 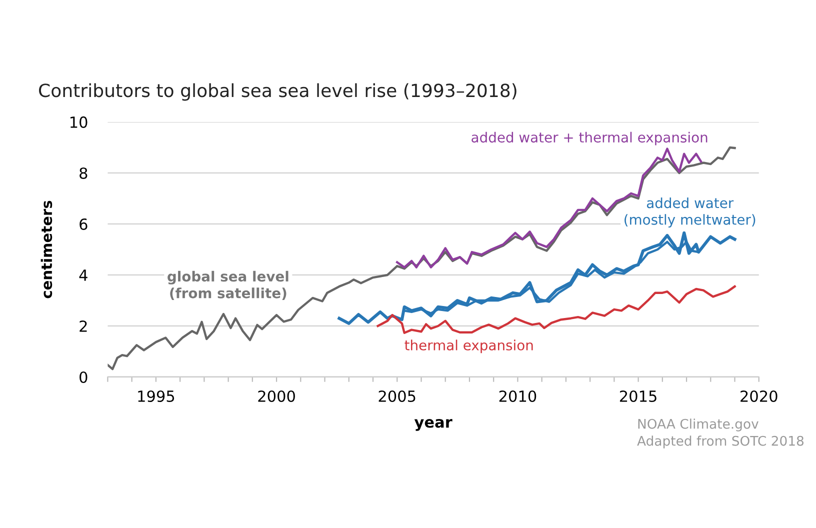 What do you see at coordinates (590, 139) in the screenshot?
I see `series-label: added water + thermal expansion` at bounding box center [590, 139].